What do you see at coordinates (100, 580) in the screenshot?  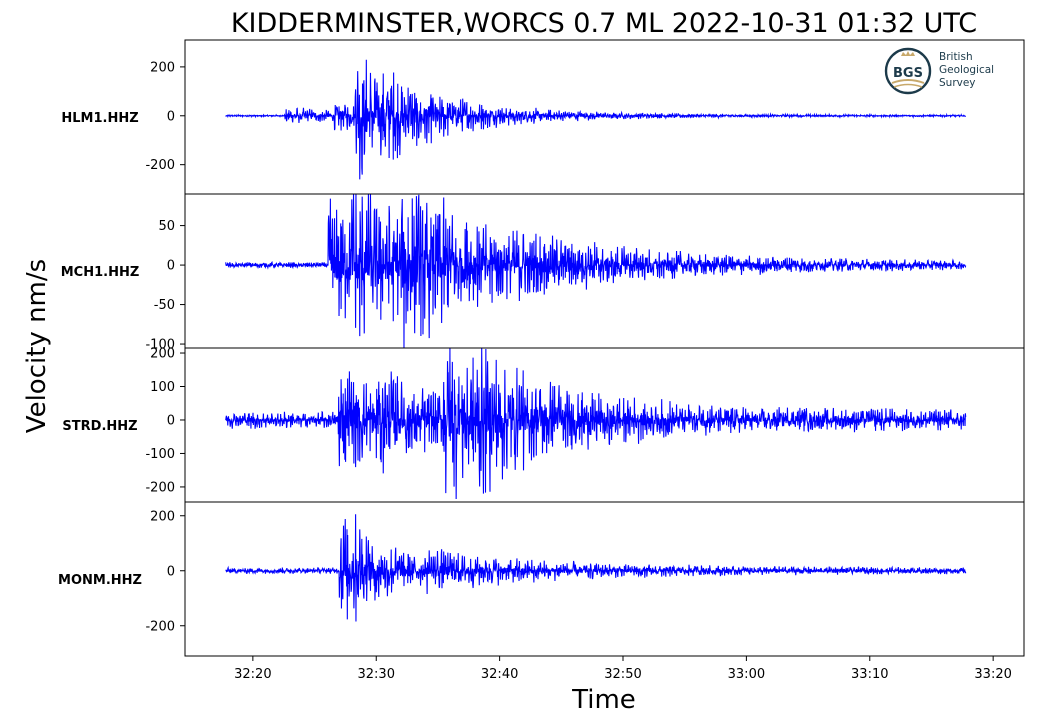 I see `station-label: MONM.HHZ` at bounding box center [100, 580].